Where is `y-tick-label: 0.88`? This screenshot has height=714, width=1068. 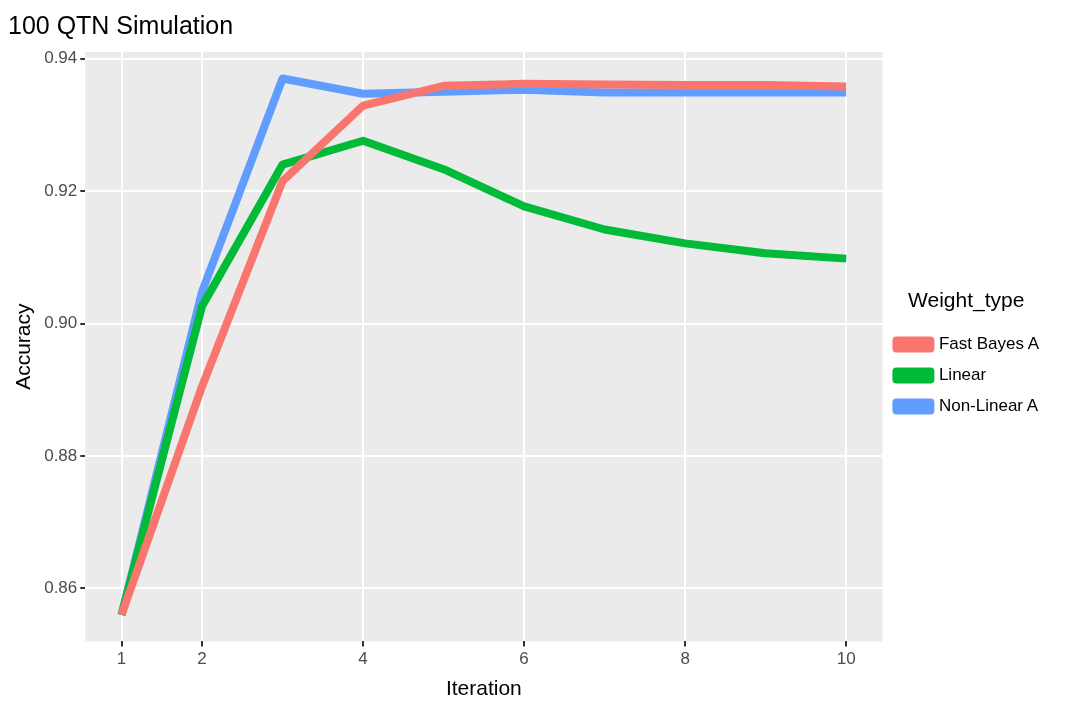
y-tick-label: 0.88 is located at coordinates (61, 455).